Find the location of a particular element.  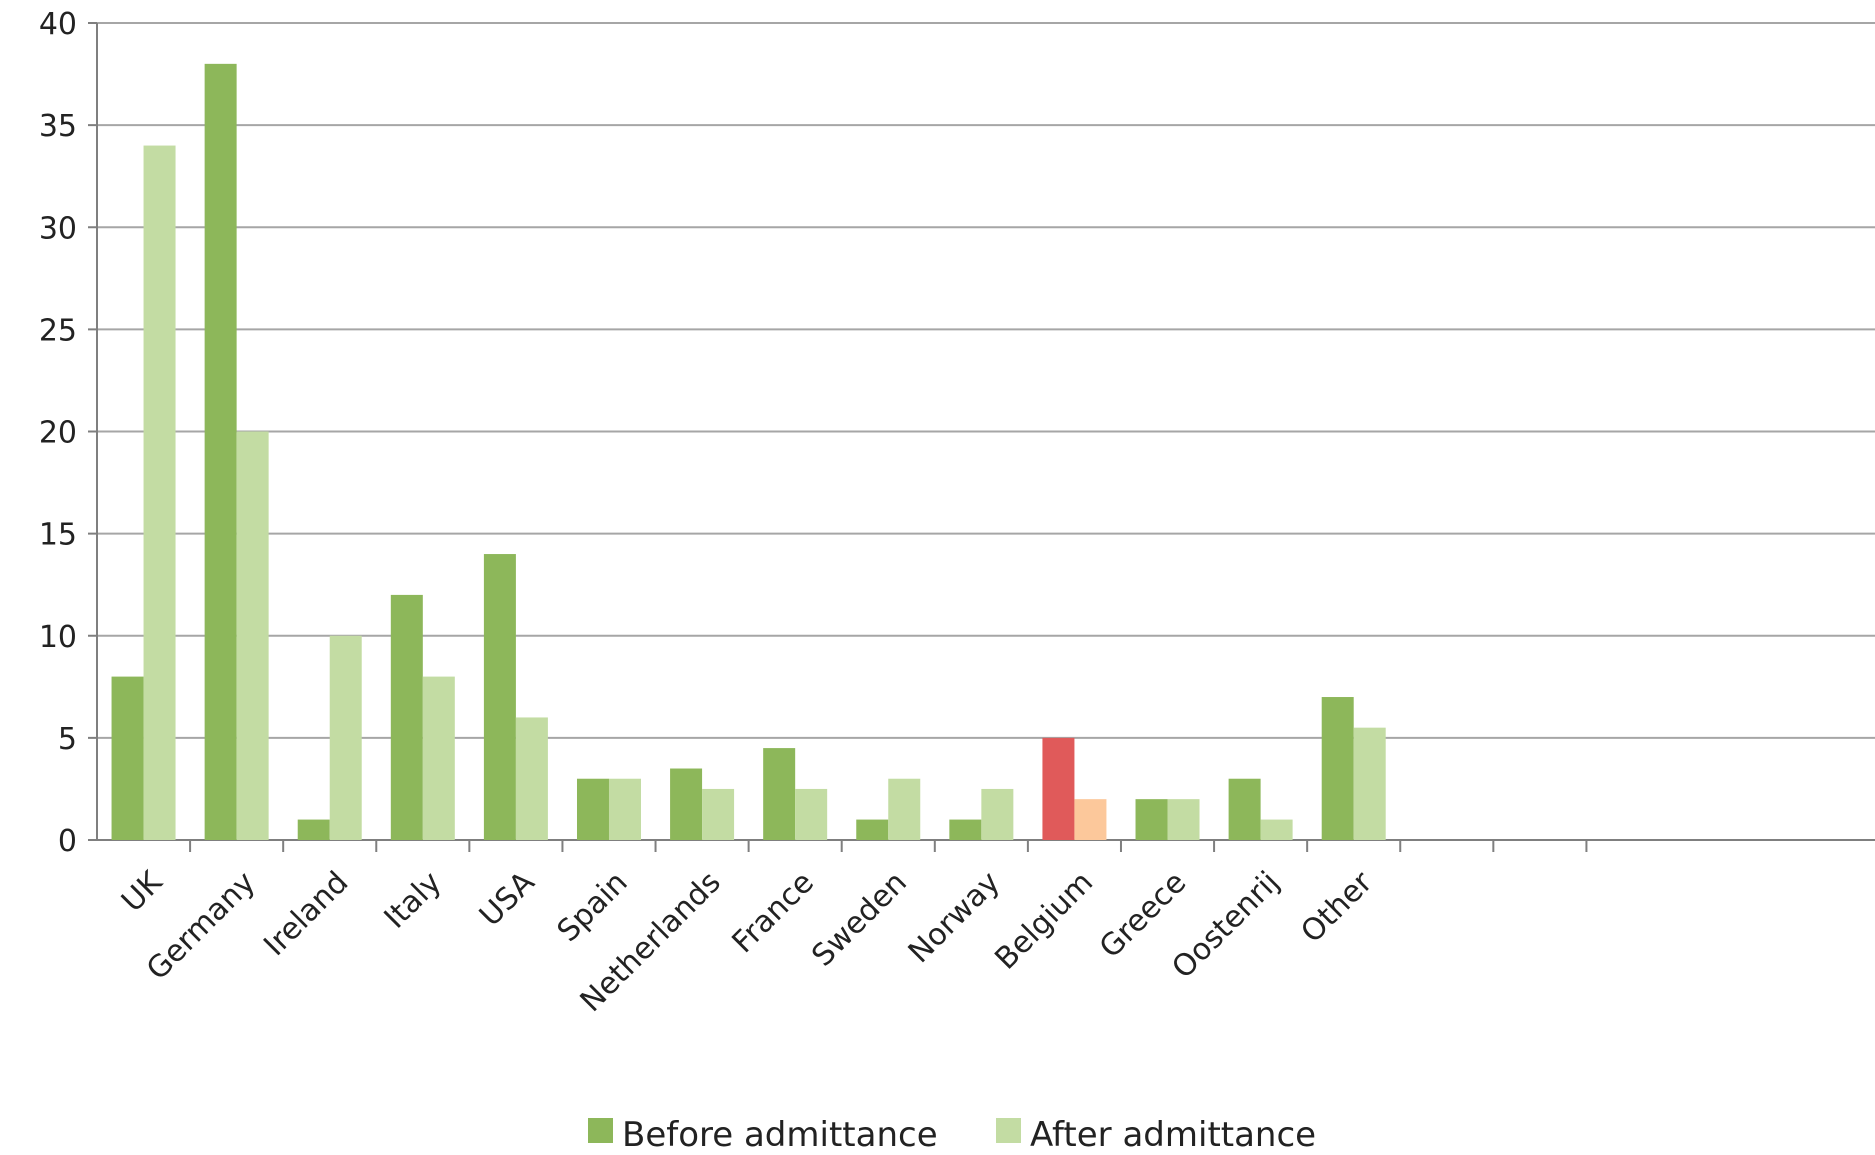

bar-before-greece is located at coordinates (1151, 819).